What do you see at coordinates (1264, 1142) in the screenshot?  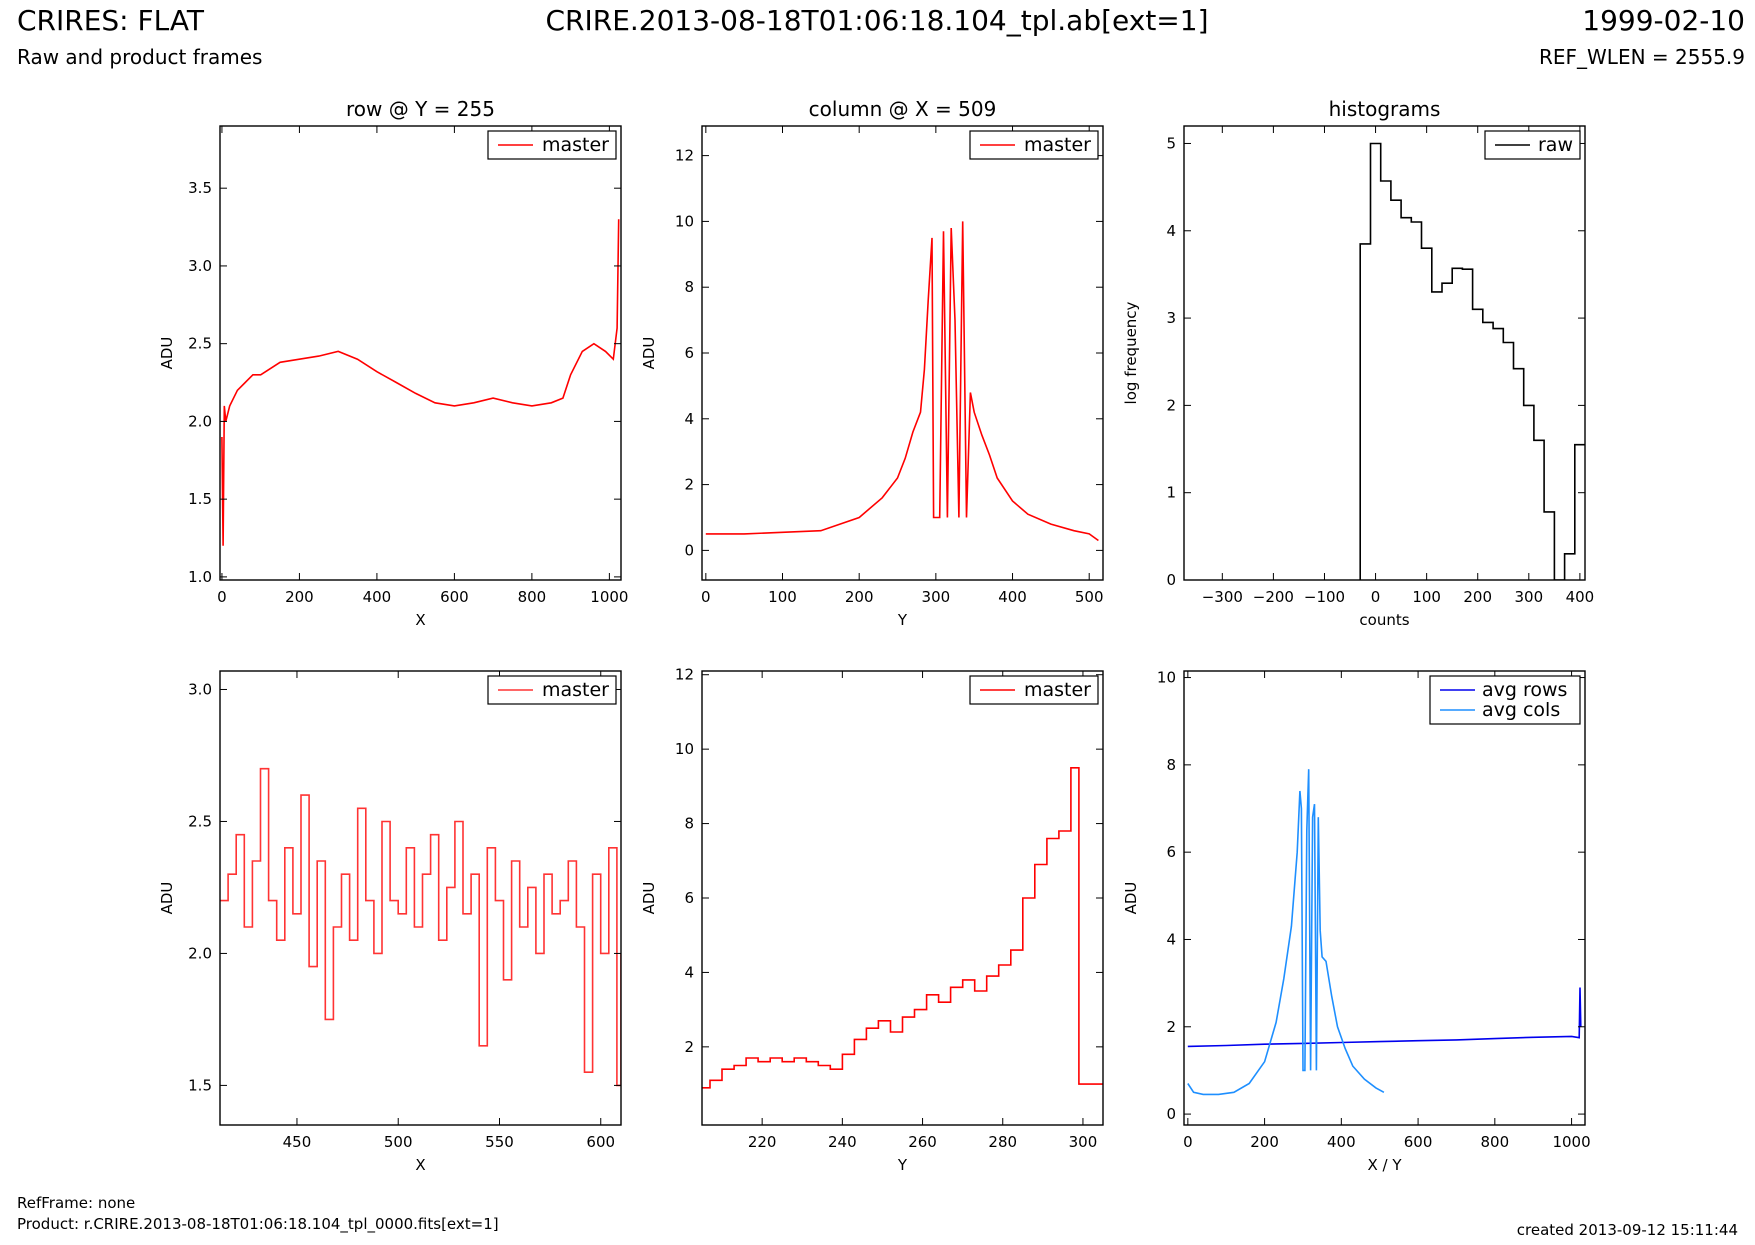 I see `chart6-xtick-label: 200` at bounding box center [1264, 1142].